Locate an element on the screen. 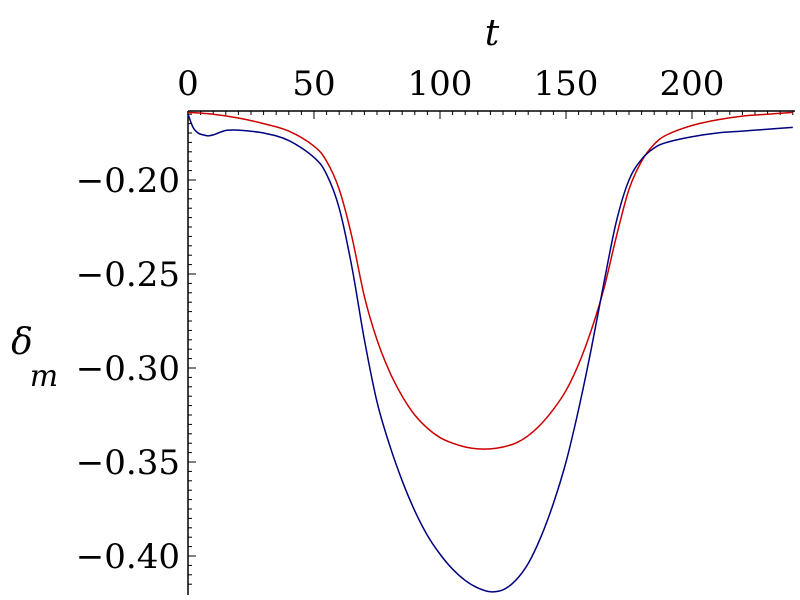 The height and width of the screenshot is (600, 800). x-tick-label: 200 is located at coordinates (692, 84).